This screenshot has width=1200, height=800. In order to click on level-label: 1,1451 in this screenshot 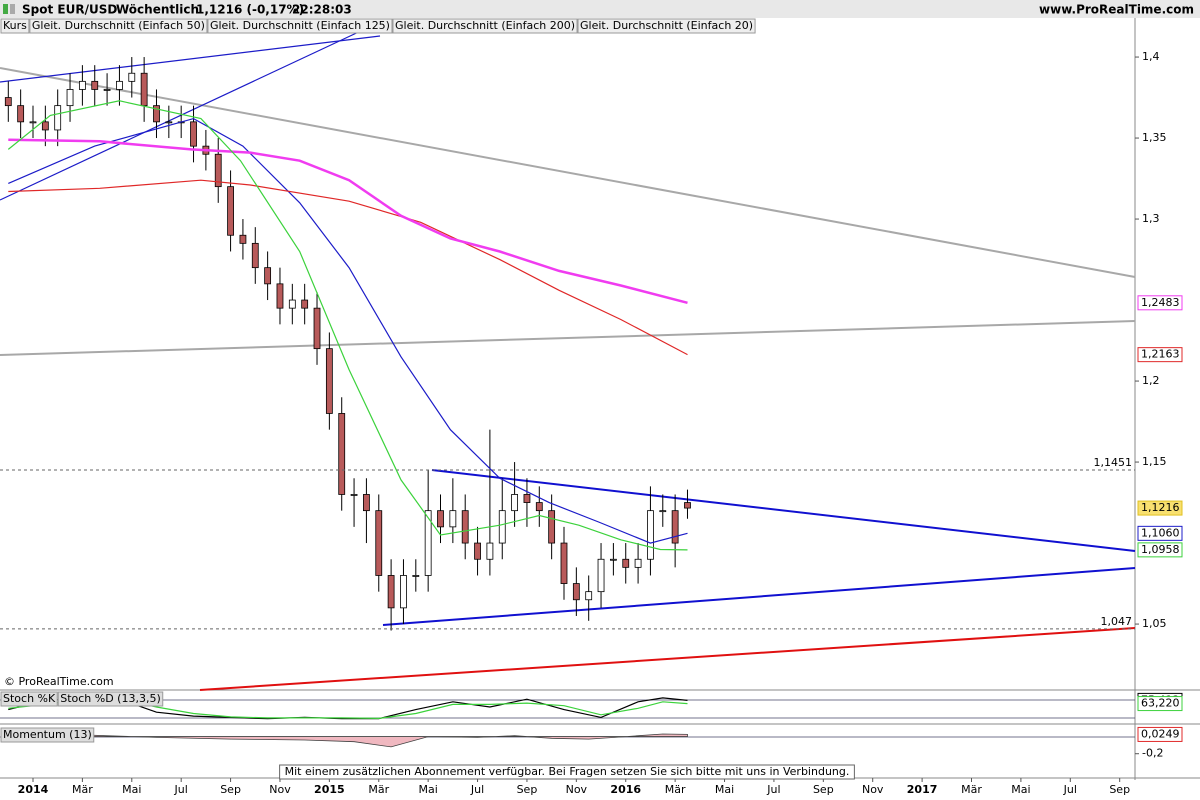, I will do `click(1113, 462)`.